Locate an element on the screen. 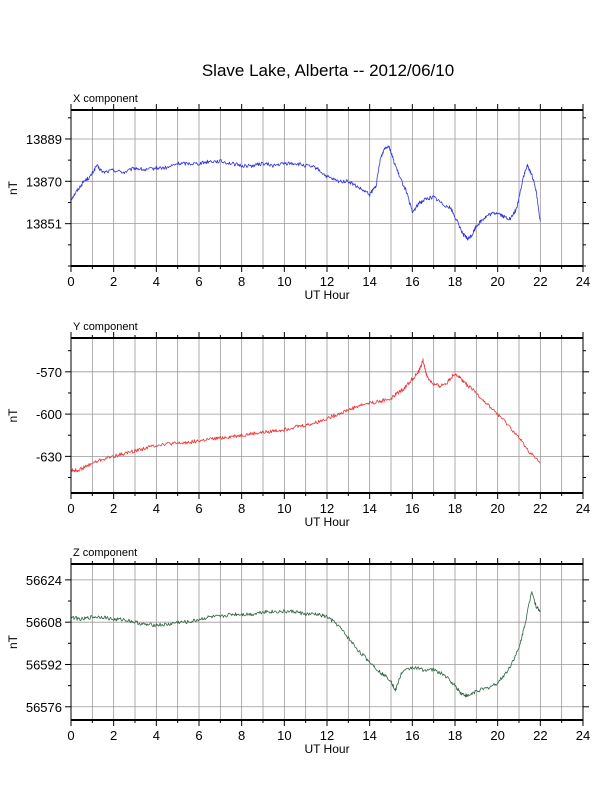 The width and height of the screenshot is (612, 792). y-tick-label: 56624 is located at coordinates (44, 580).